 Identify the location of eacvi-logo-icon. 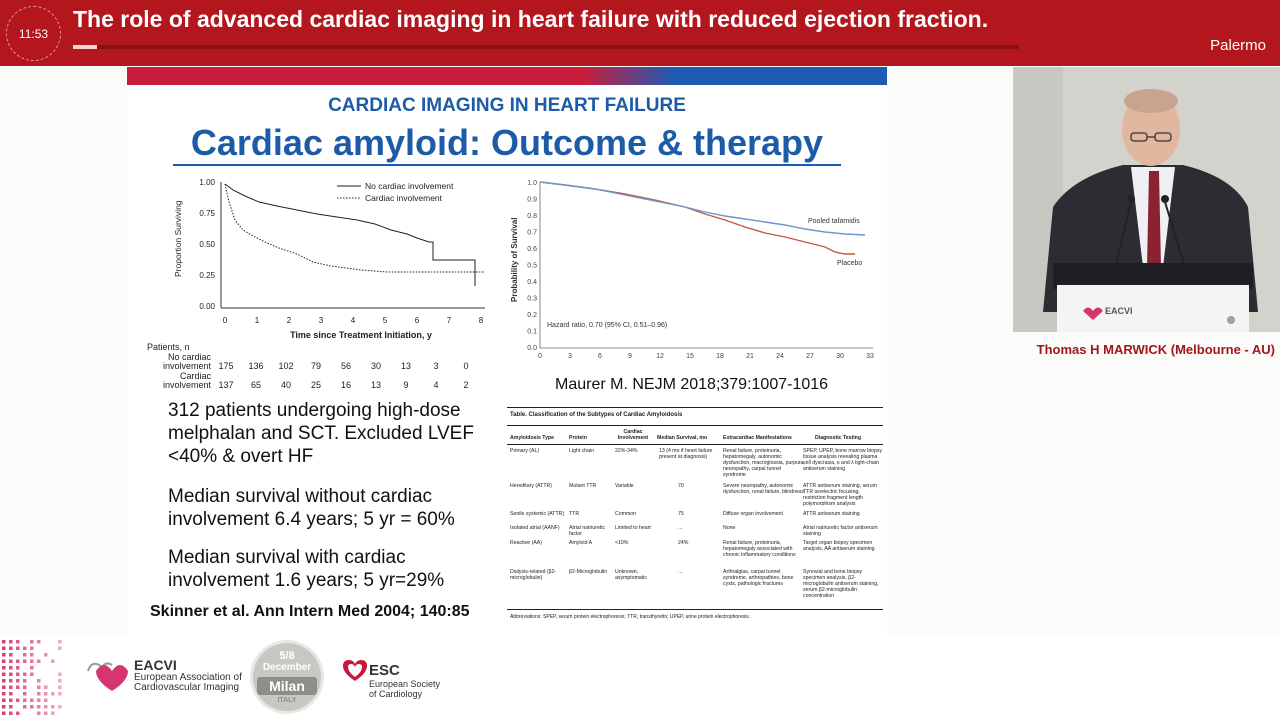
(108, 674).